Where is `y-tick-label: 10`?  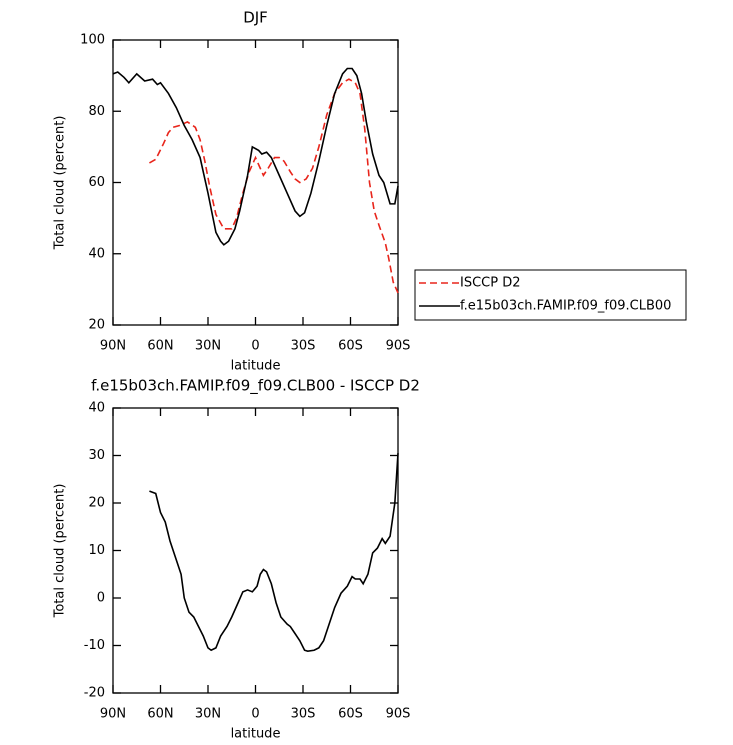 y-tick-label: 10 is located at coordinates (96, 550).